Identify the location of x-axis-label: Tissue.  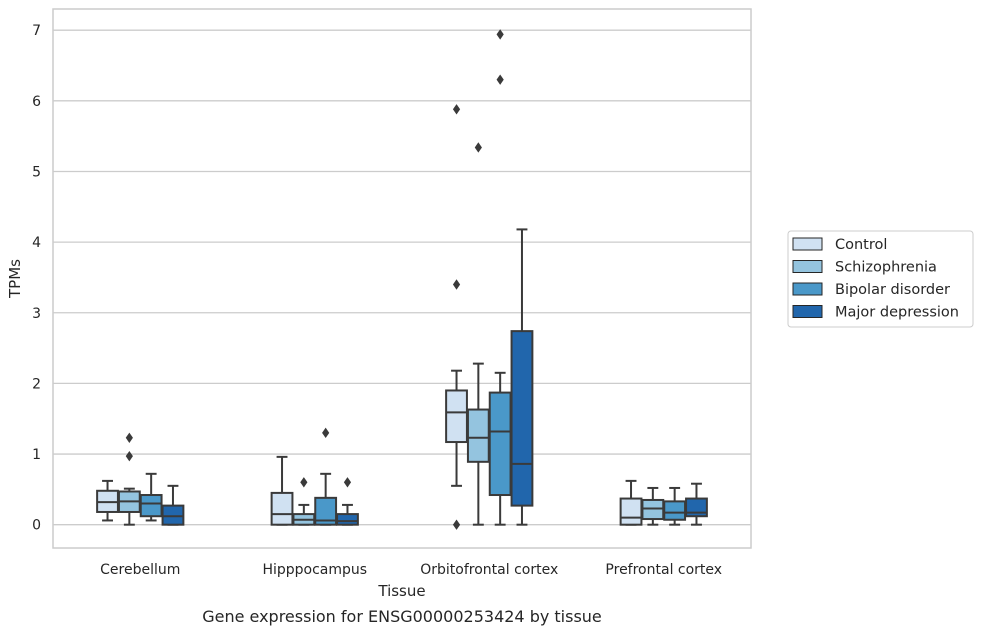
(401, 591).